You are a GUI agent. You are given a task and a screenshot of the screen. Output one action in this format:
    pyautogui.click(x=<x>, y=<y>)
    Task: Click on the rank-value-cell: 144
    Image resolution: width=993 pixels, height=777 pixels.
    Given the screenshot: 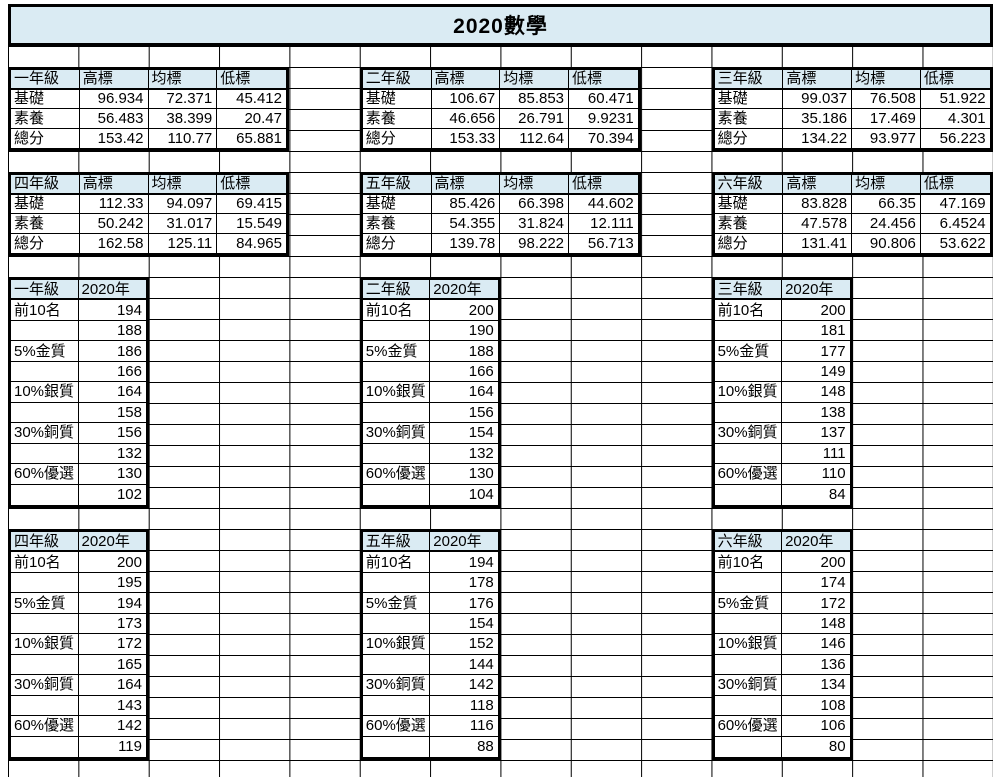 What is the action you would take?
    pyautogui.click(x=464, y=665)
    